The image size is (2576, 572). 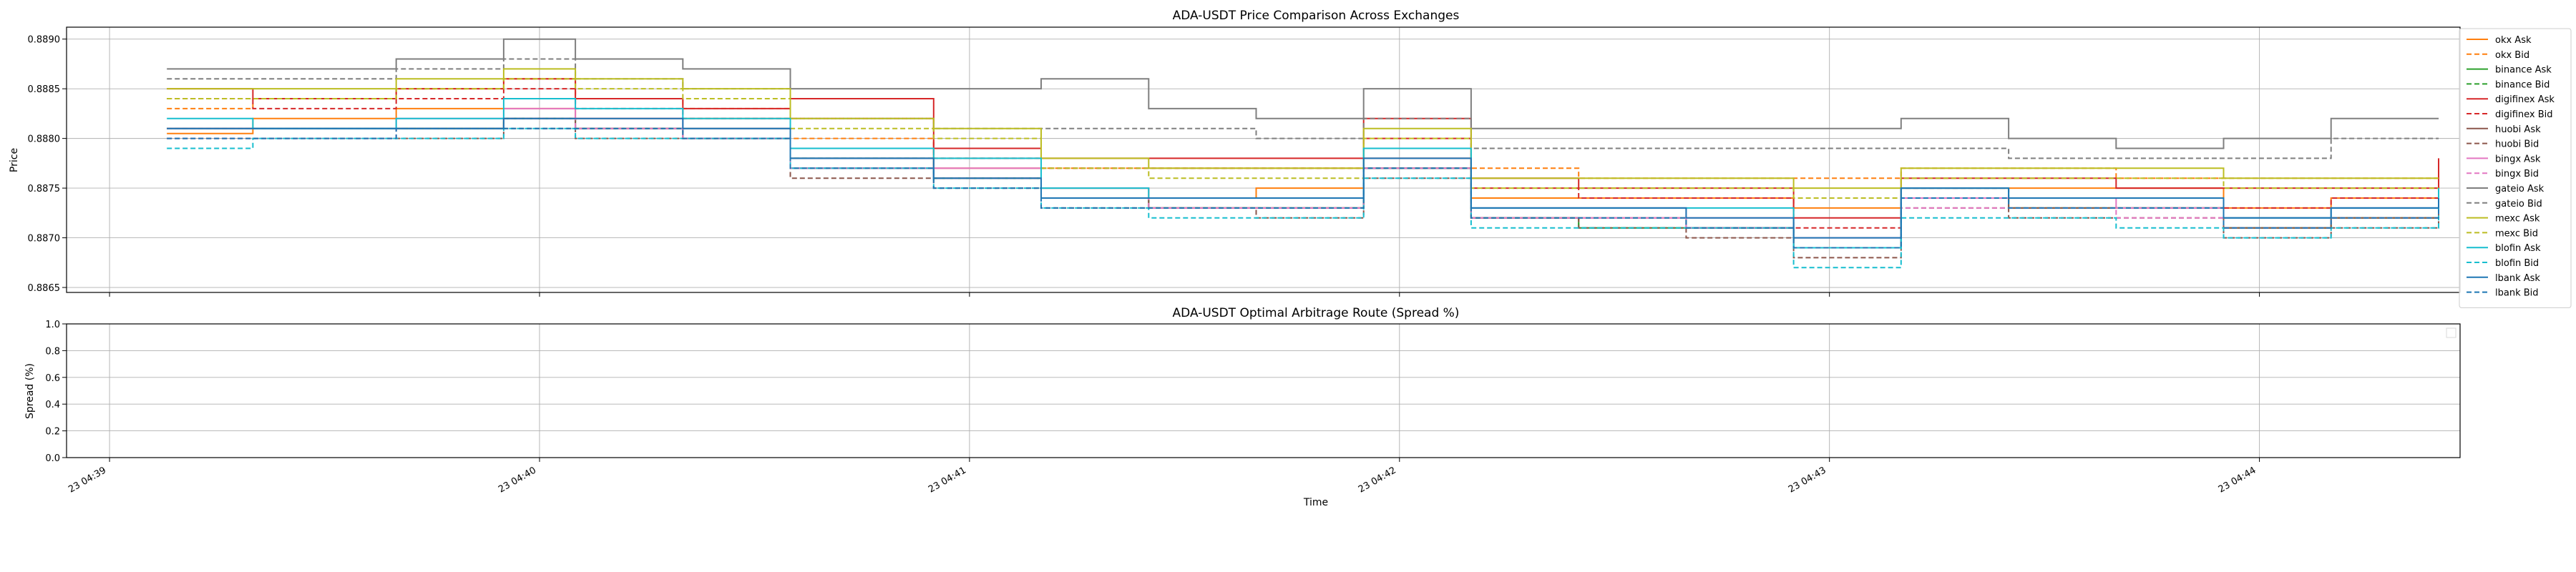 I want to click on legend-label: okx Bid, so click(x=2512, y=55).